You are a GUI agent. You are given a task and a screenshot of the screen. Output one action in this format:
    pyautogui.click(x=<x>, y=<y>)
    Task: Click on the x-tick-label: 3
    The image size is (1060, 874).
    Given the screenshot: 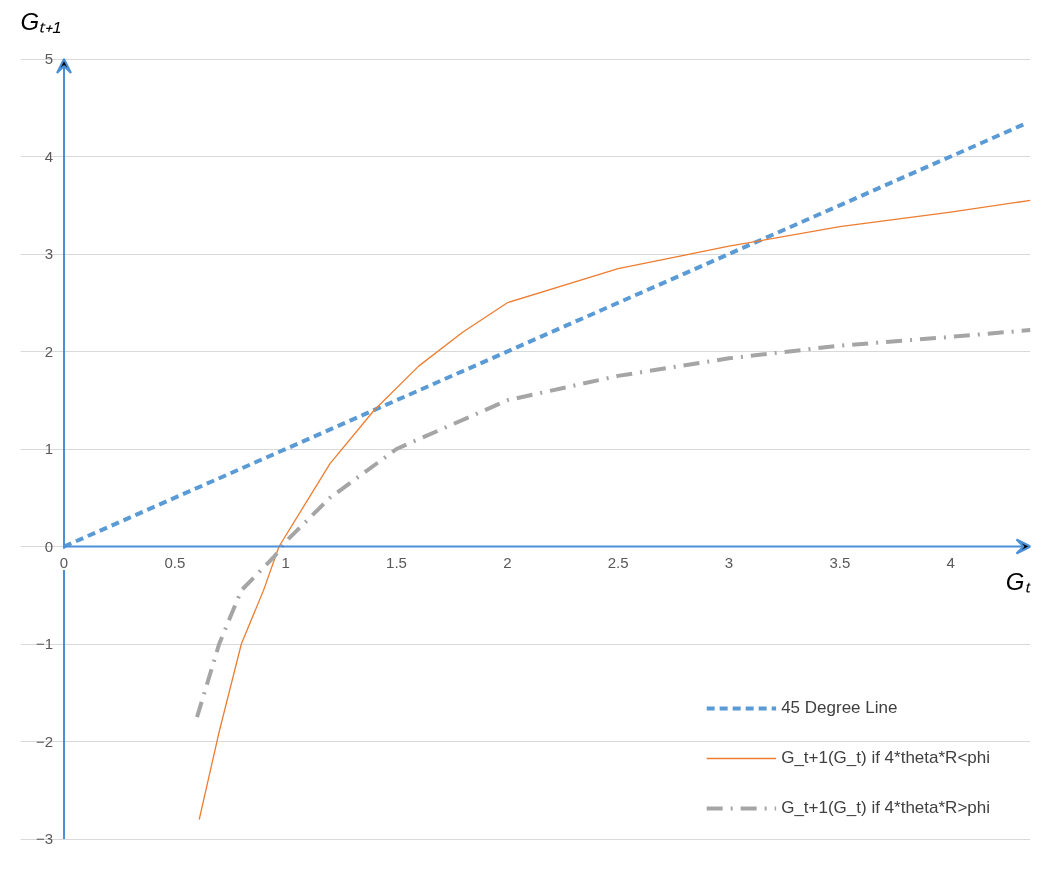 What is the action you would take?
    pyautogui.click(x=729, y=562)
    